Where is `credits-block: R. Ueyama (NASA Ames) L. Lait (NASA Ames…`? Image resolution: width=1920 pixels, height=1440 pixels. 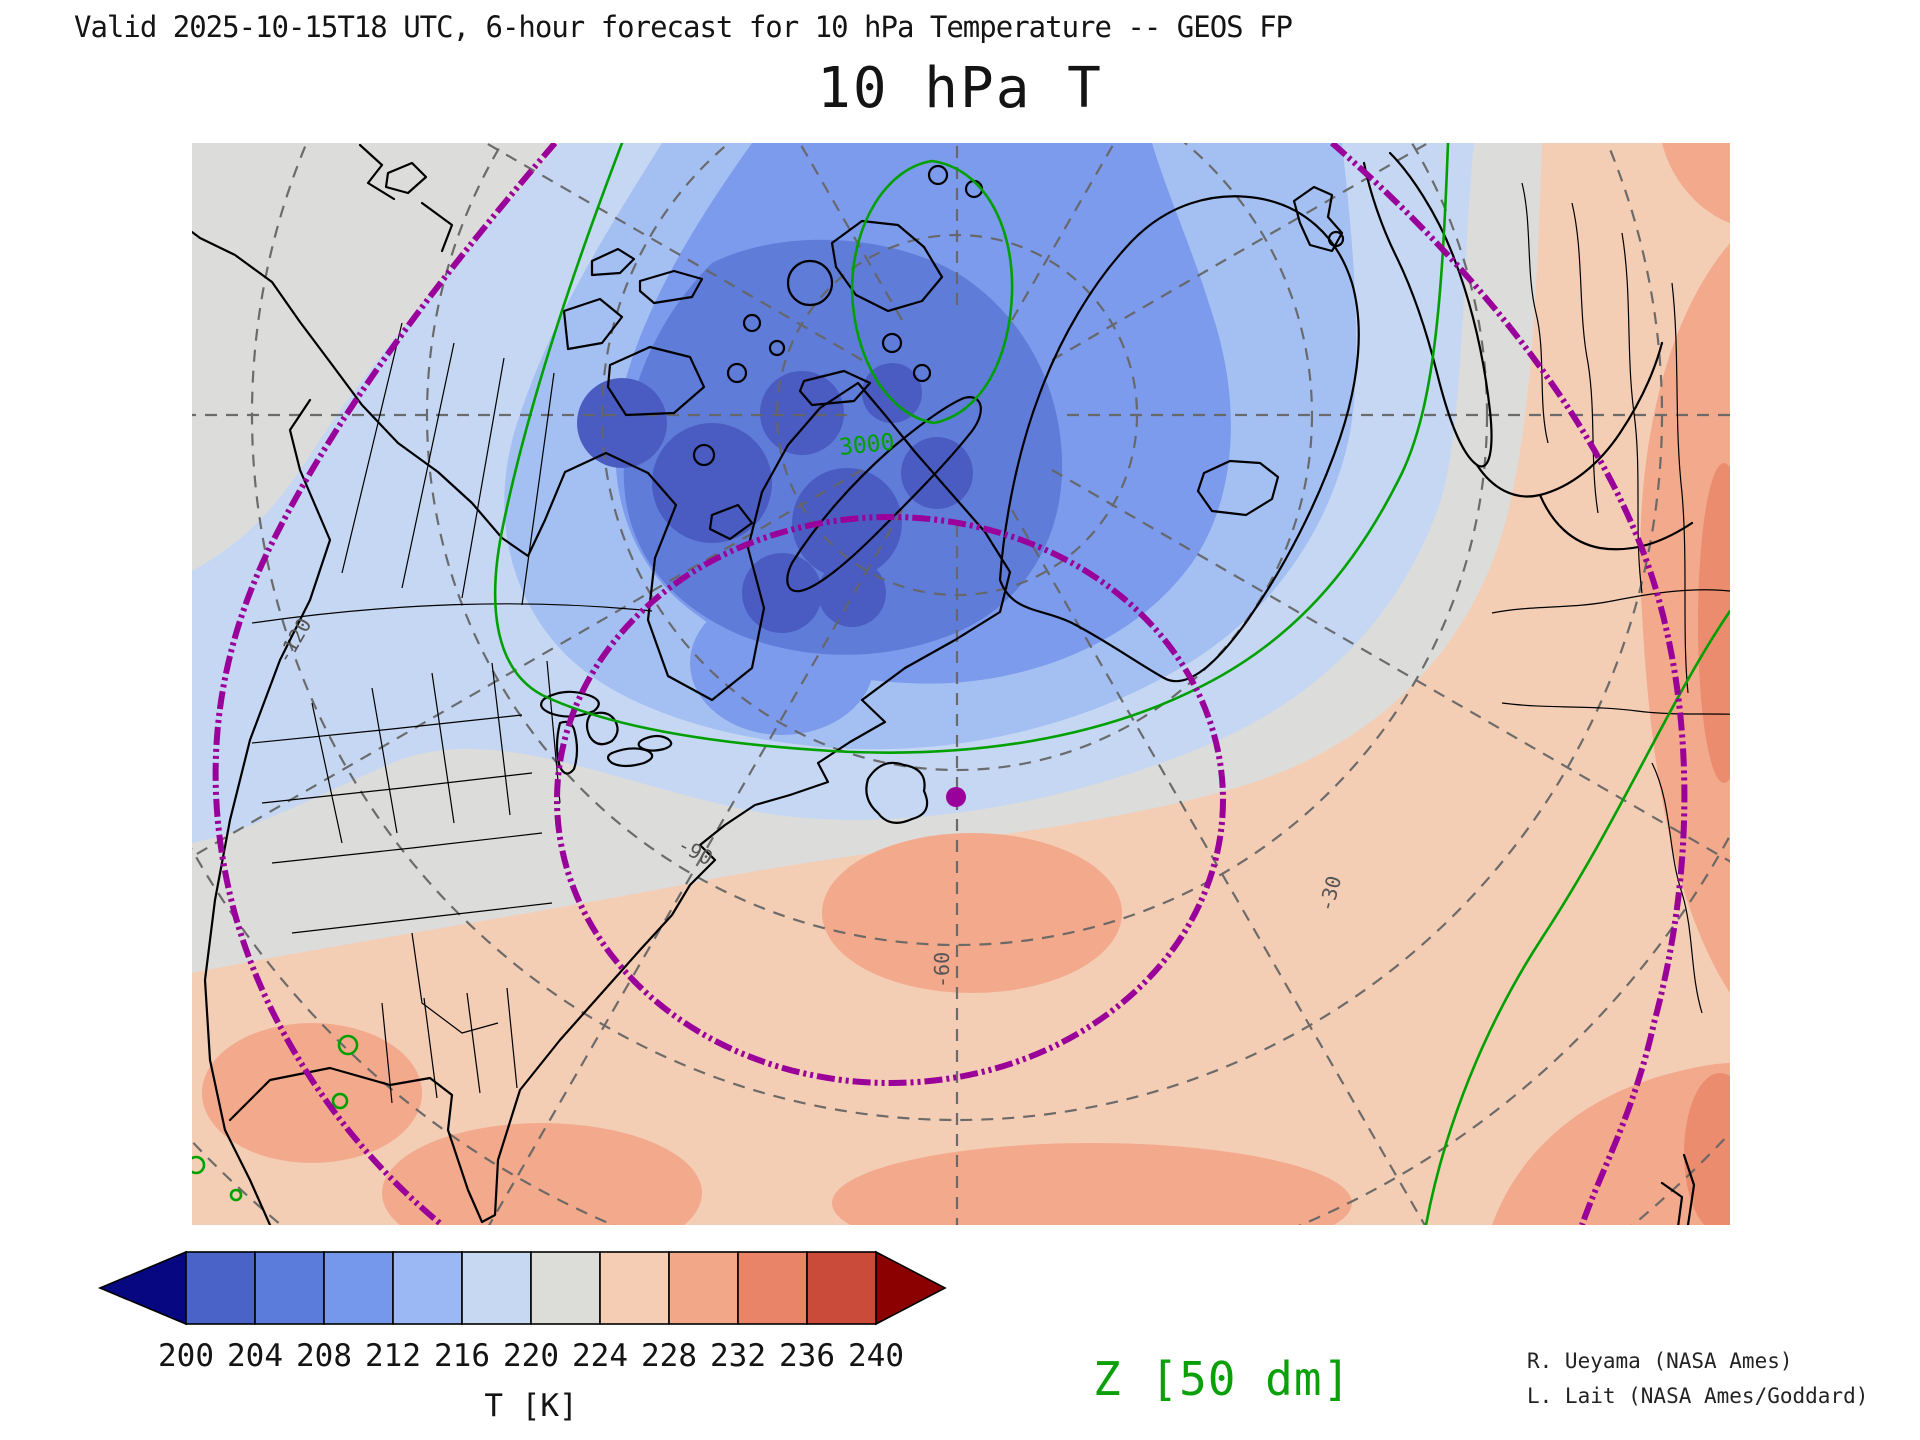
credits-block: R. Ueyama (NASA Ames) L. Lait (NASA Ames… is located at coordinates (1697, 1379).